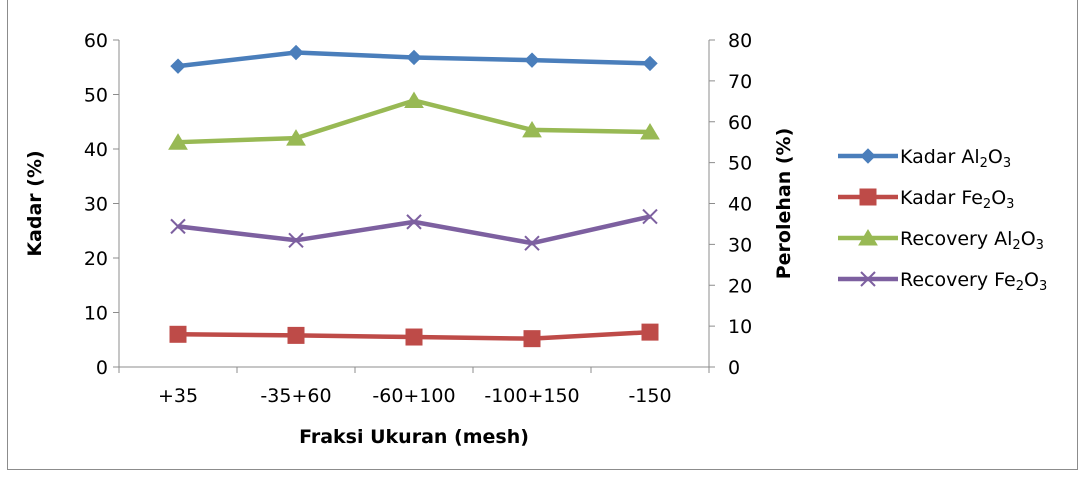 Image resolution: width=1084 pixels, height=479 pixels. Describe the element at coordinates (955, 158) in the screenshot. I see `legend-label: Kadar Al2O3` at that location.